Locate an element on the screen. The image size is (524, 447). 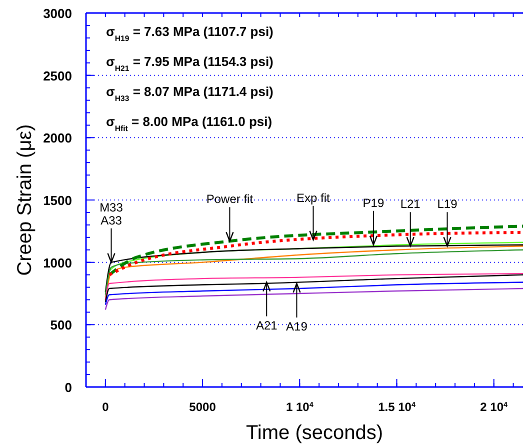
annotation: L19 is located at coordinates (447, 204).